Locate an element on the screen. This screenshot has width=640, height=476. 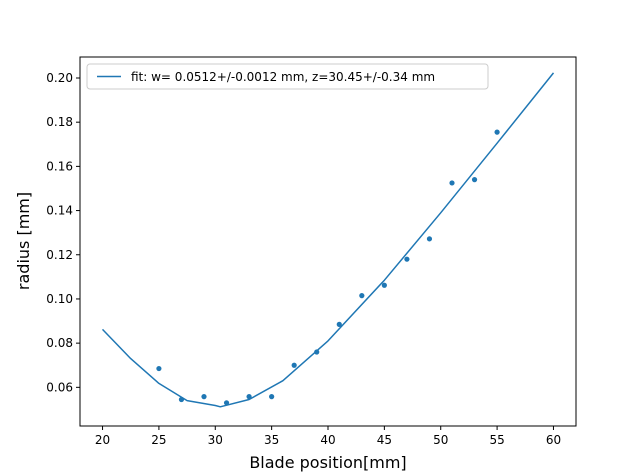
y-tick-label: 0.14 is located at coordinates (59, 211).